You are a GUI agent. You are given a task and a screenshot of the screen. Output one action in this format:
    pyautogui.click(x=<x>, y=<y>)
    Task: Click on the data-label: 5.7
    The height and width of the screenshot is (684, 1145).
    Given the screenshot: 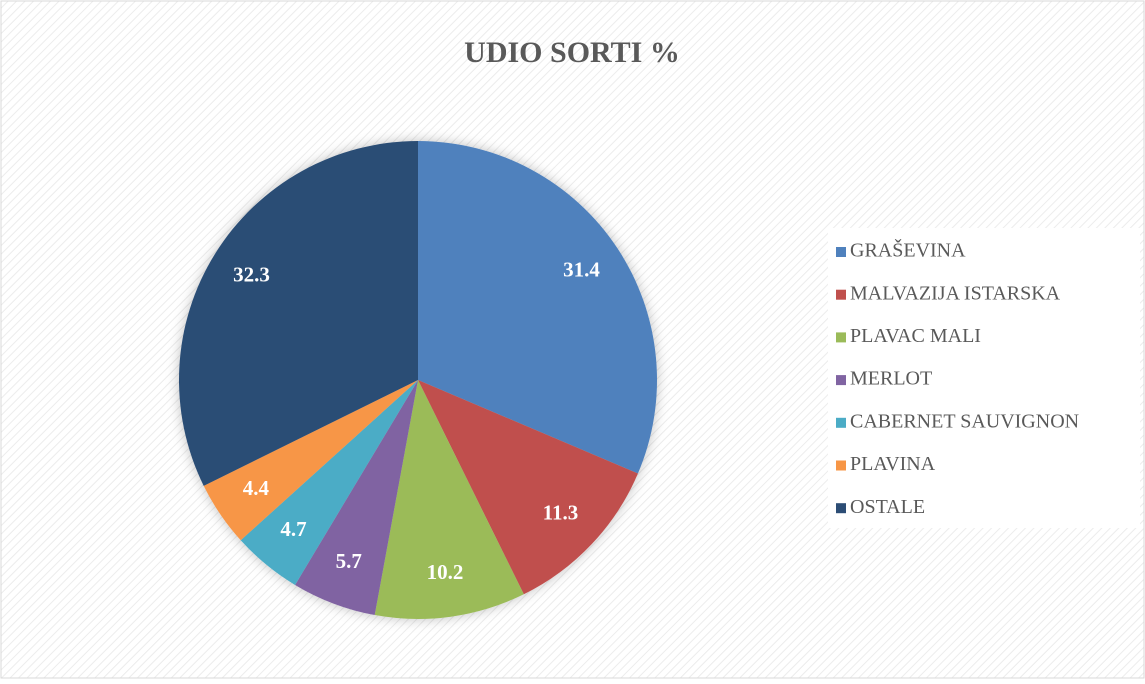 What is the action you would take?
    pyautogui.click(x=349, y=561)
    